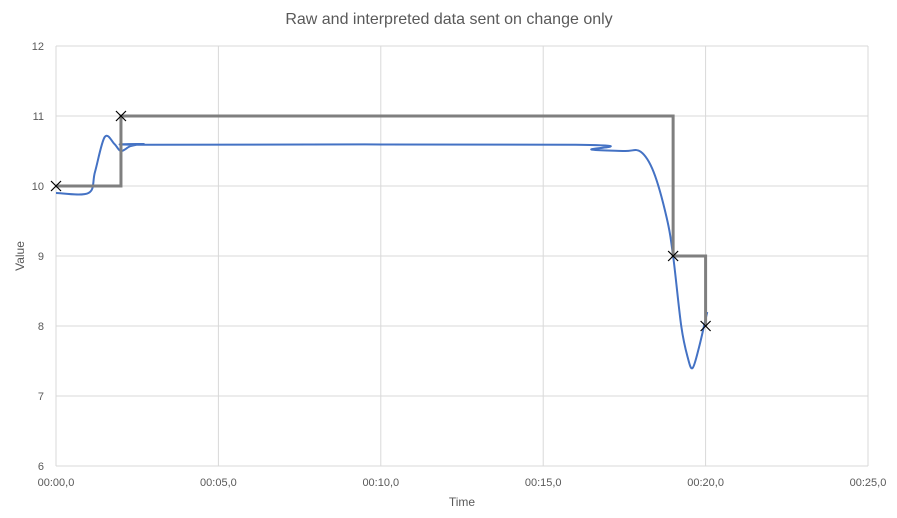 The height and width of the screenshot is (518, 897). I want to click on y-tick-label: 11, so click(38, 117).